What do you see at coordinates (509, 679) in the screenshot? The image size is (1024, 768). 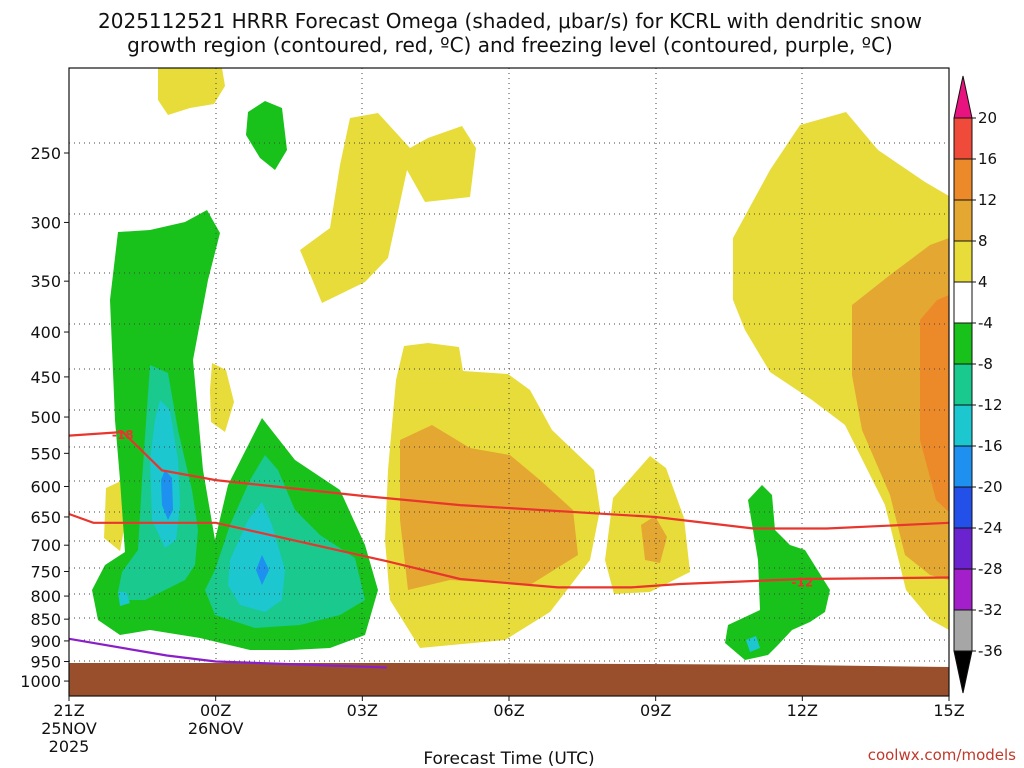 I see `terrain-ground` at bounding box center [509, 679].